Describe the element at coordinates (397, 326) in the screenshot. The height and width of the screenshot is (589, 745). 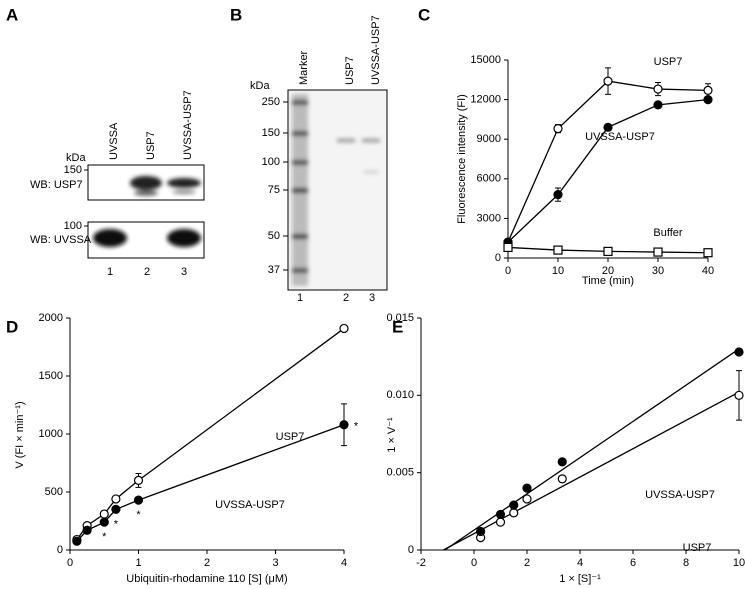
I see `panel-label: E` at that location.